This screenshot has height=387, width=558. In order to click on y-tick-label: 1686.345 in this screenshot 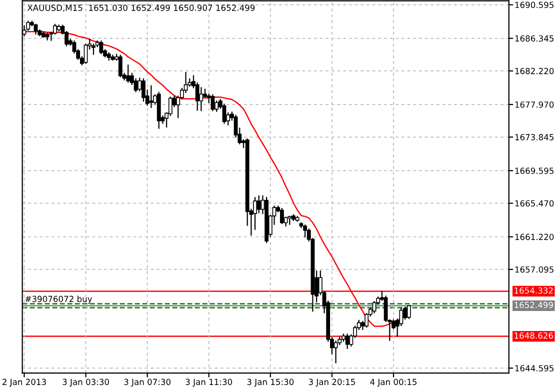, I will do `click(534, 38)`.